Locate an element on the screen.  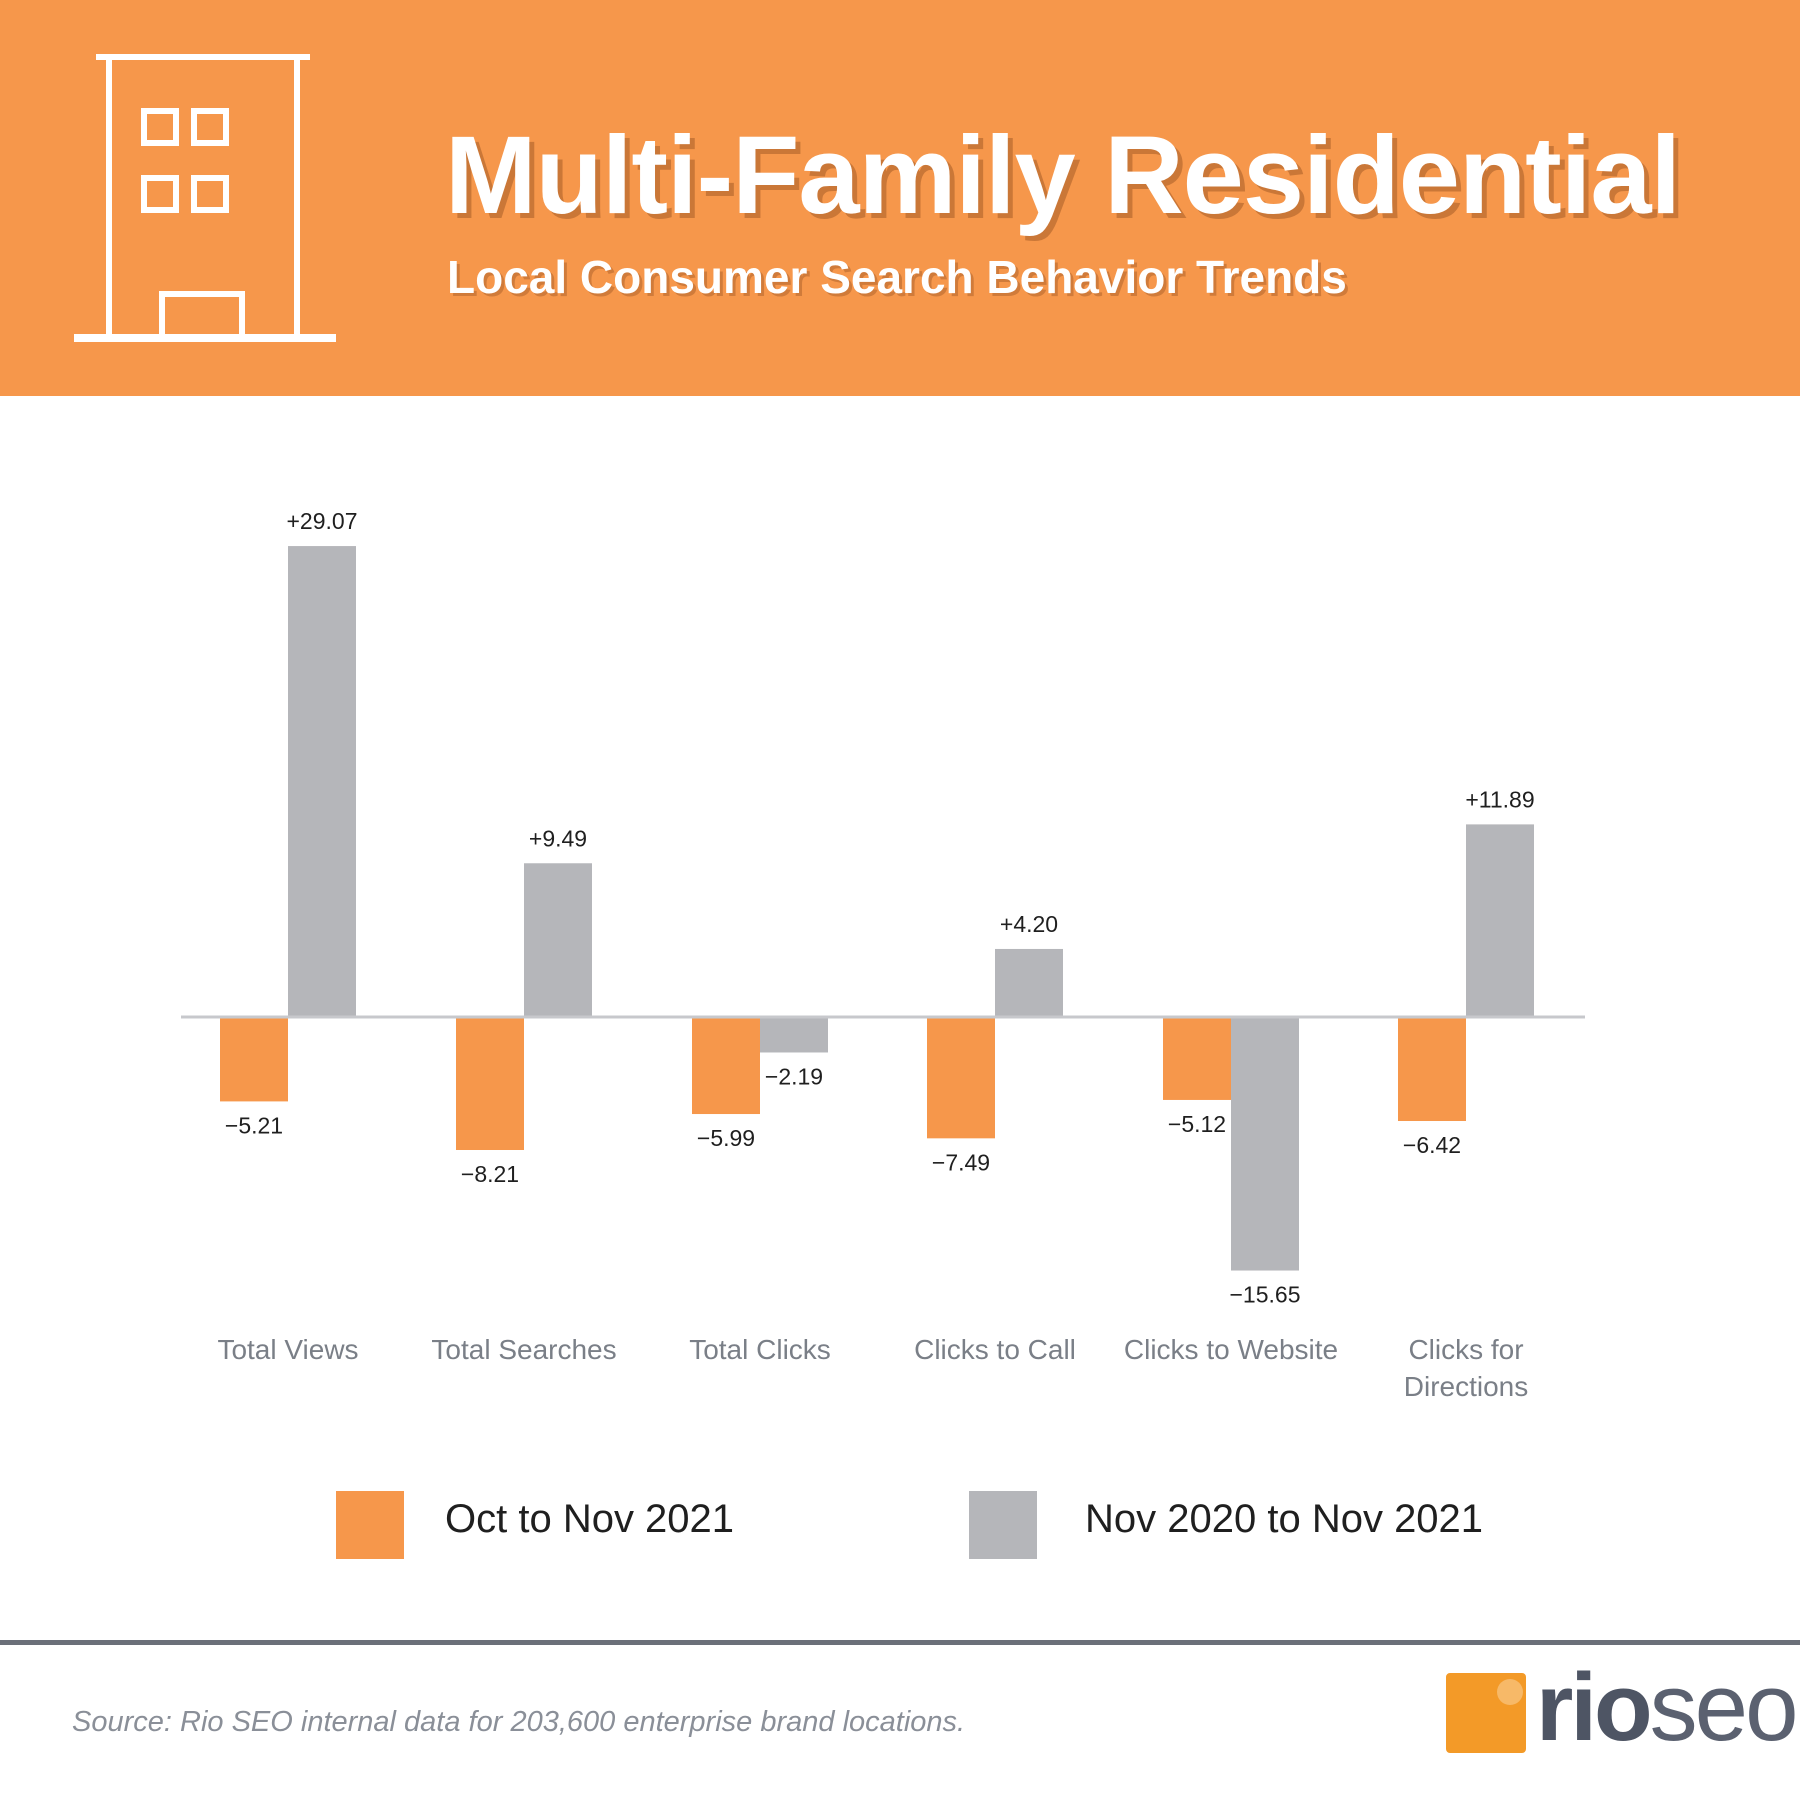
category-label-5-0: Clicks for is located at coordinates (1465, 1349).